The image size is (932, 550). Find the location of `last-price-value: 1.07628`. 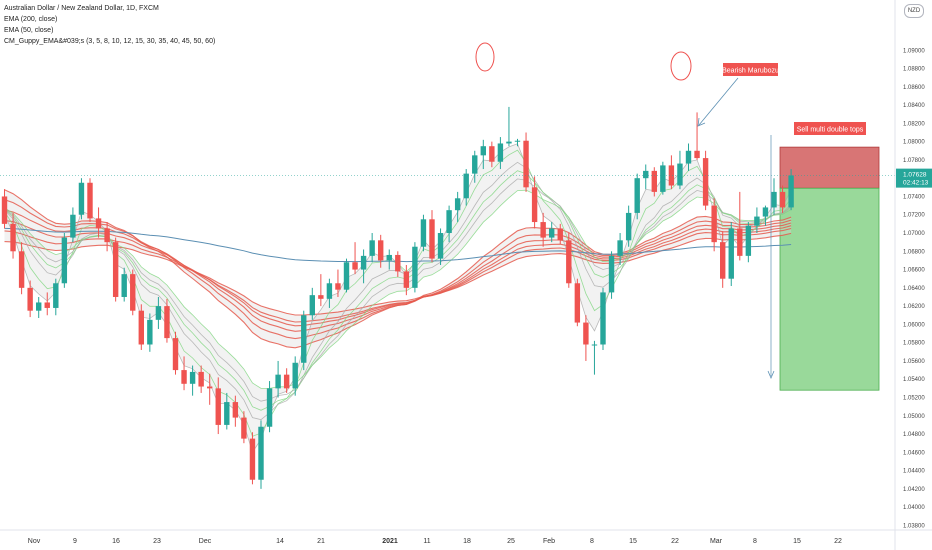

last-price-value: 1.07628 is located at coordinates (915, 175).